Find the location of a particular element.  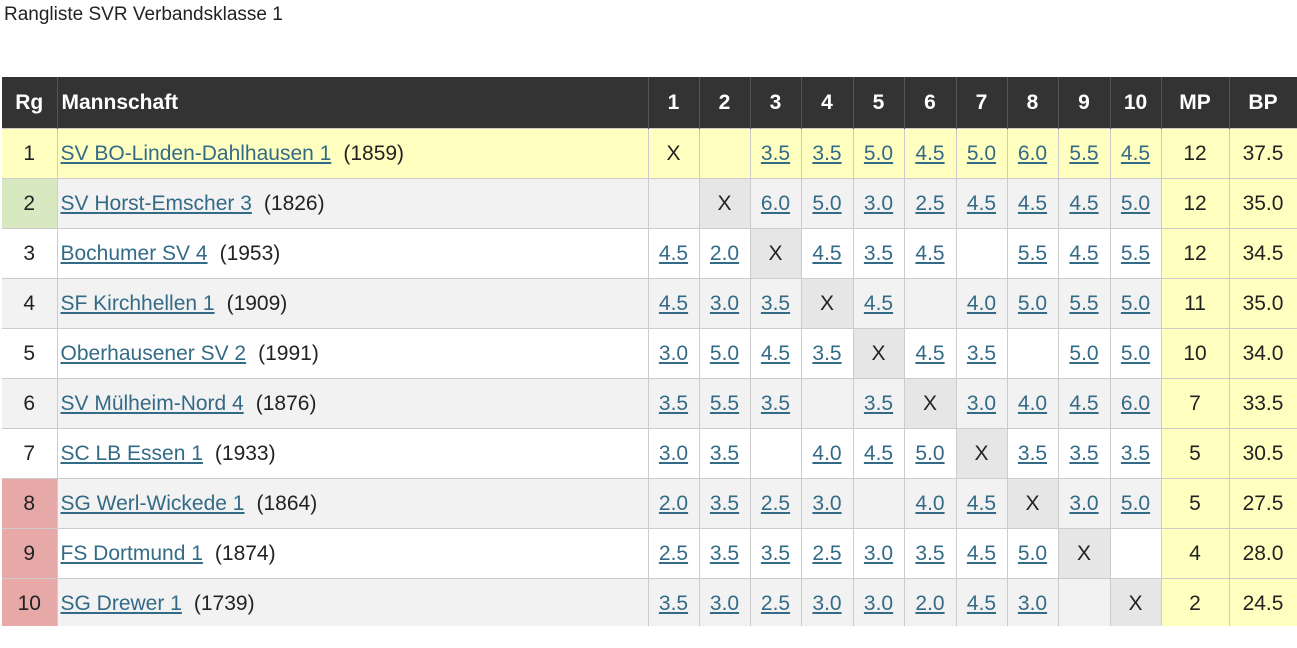

board-points-cell: 27.5 is located at coordinates (1263, 503).